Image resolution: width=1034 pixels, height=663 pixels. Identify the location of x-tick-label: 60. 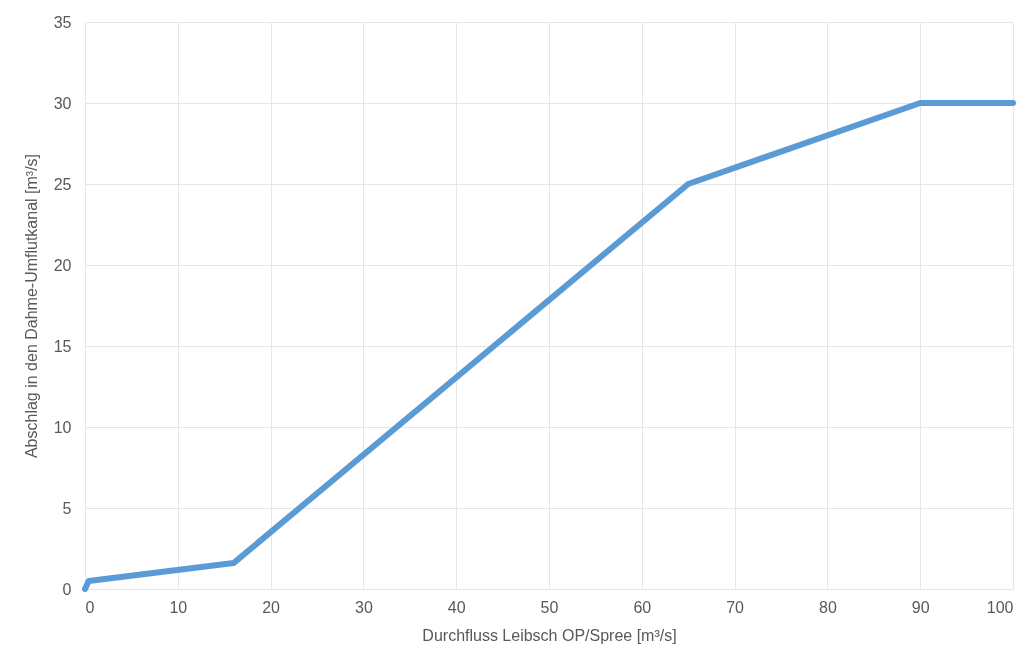
(642, 607).